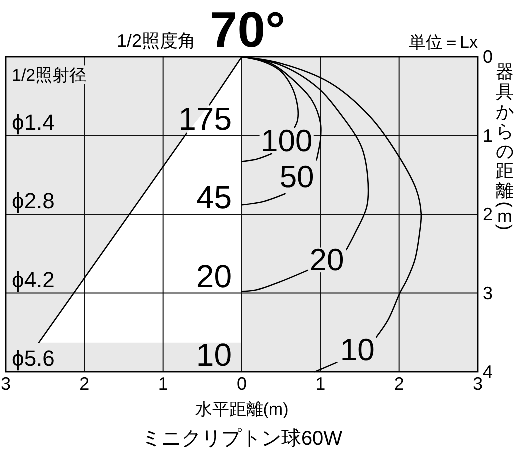 Image resolution: width=521 pixels, height=455 pixels. Describe the element at coordinates (506, 146) in the screenshot. I see `text: 器具からの距離(m)` at that location.